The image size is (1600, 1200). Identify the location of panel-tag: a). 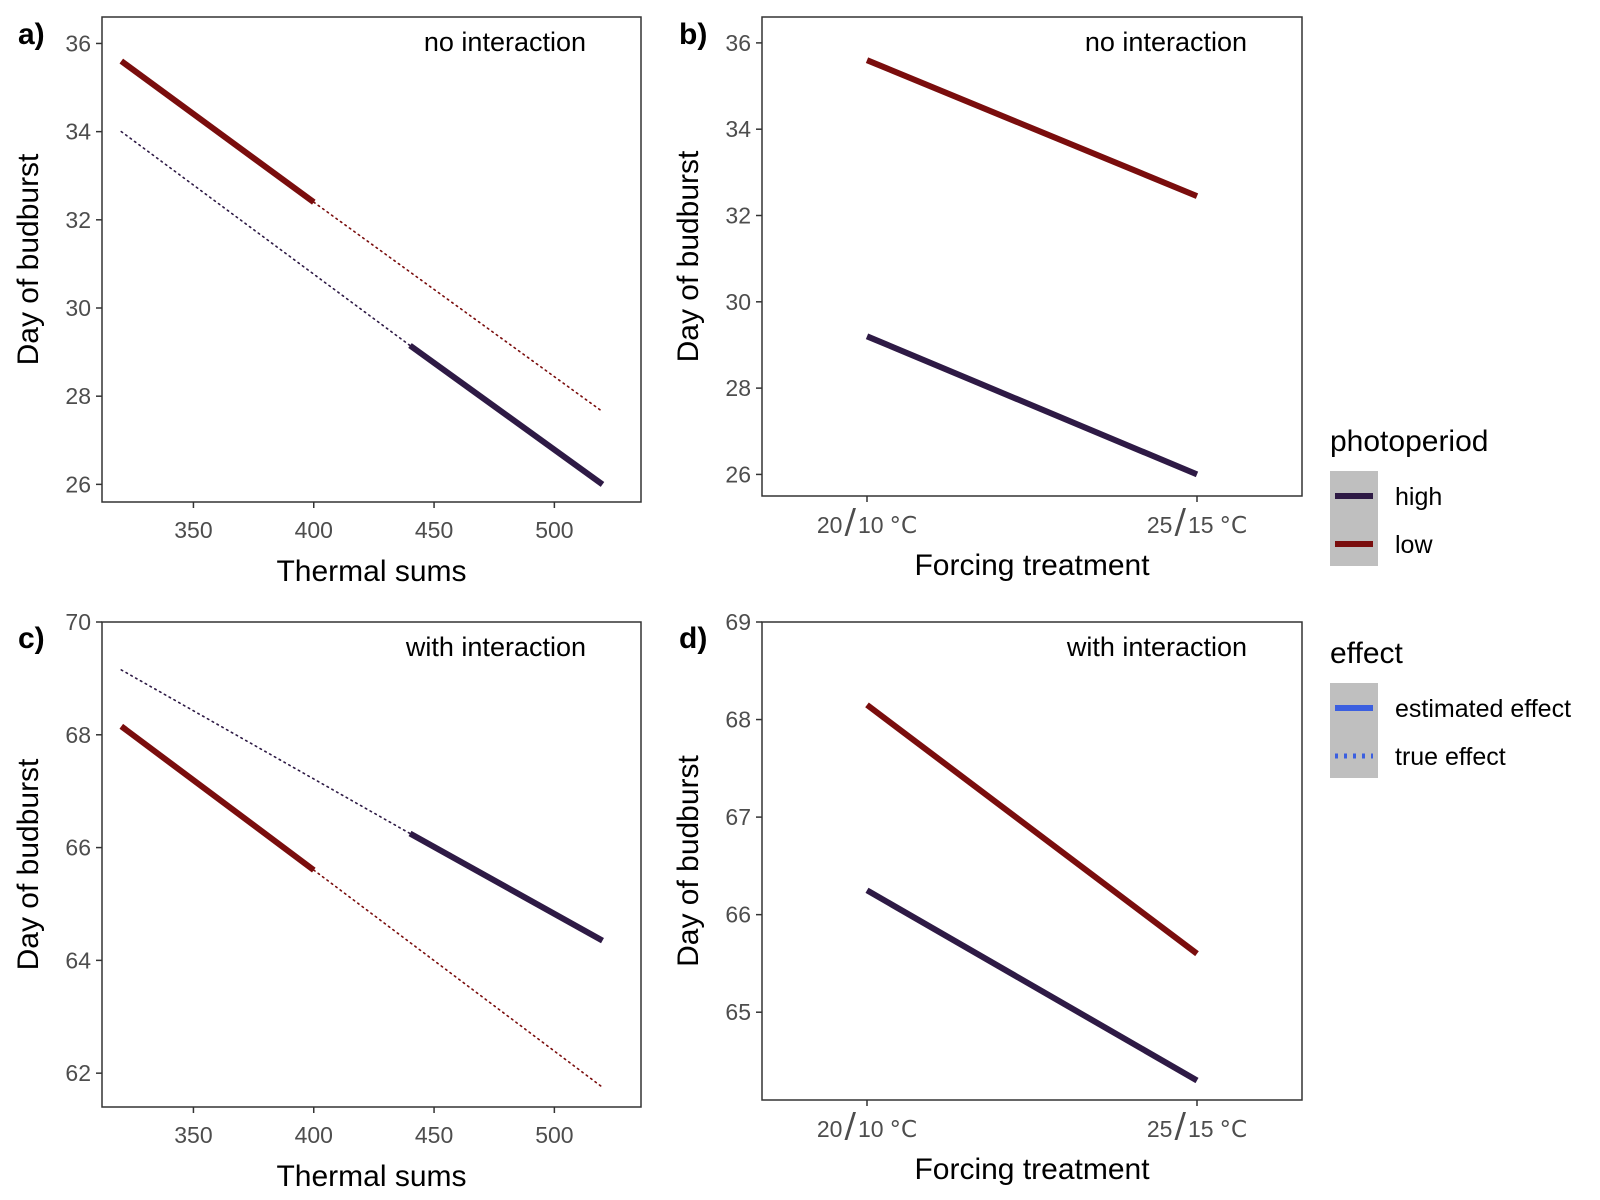
(31, 34).